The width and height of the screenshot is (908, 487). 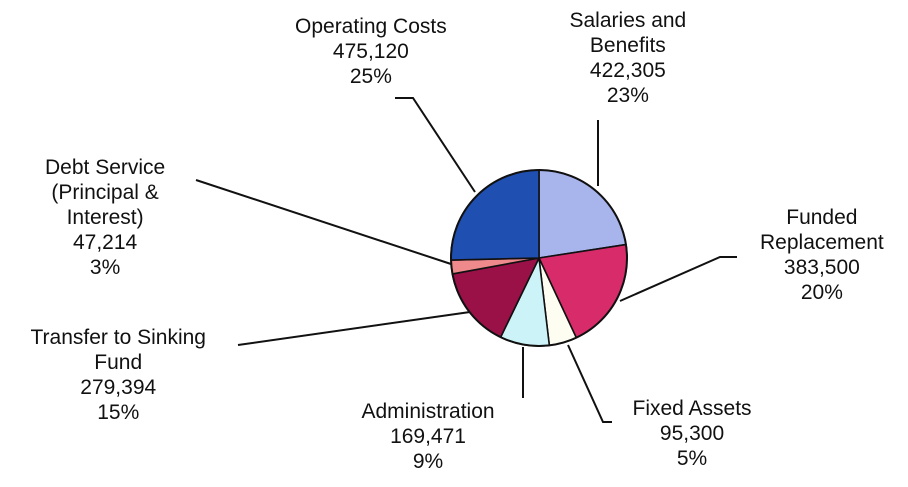 What do you see at coordinates (589, 383) in the screenshot?
I see `leader-line-fixed-assets` at bounding box center [589, 383].